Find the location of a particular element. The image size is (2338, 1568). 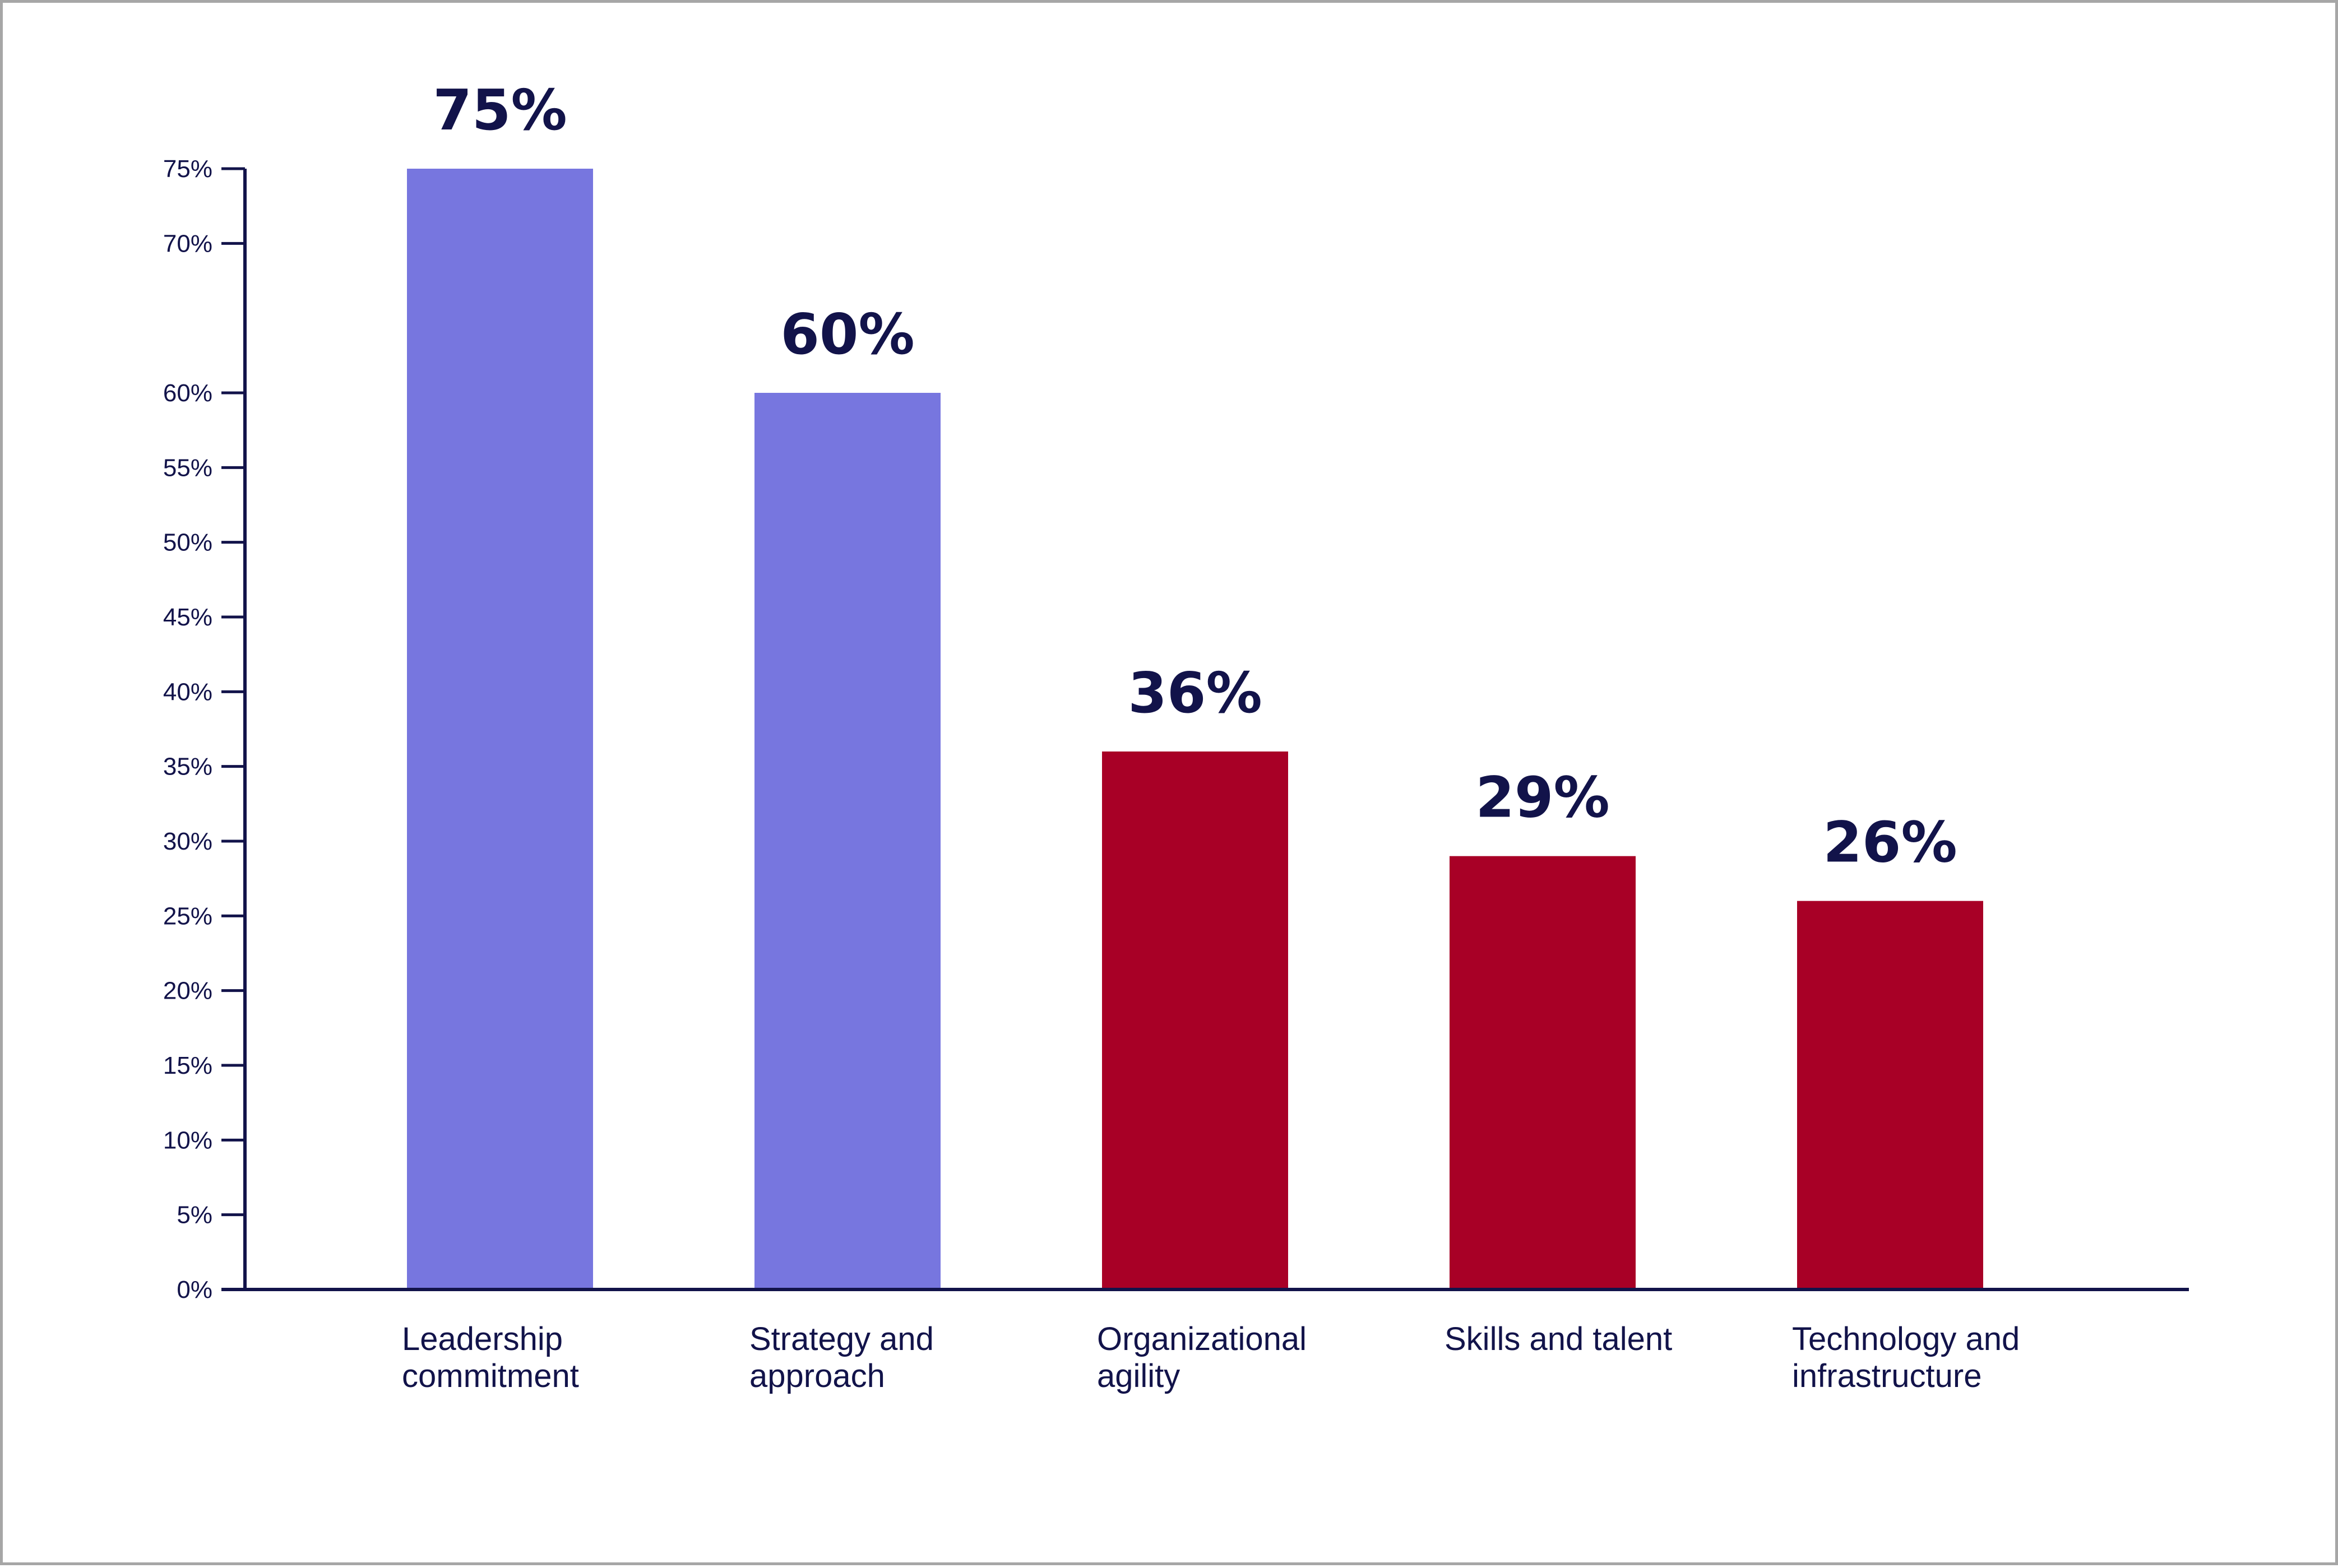

category-label-3-line-1: Organizational is located at coordinates (1202, 1339).